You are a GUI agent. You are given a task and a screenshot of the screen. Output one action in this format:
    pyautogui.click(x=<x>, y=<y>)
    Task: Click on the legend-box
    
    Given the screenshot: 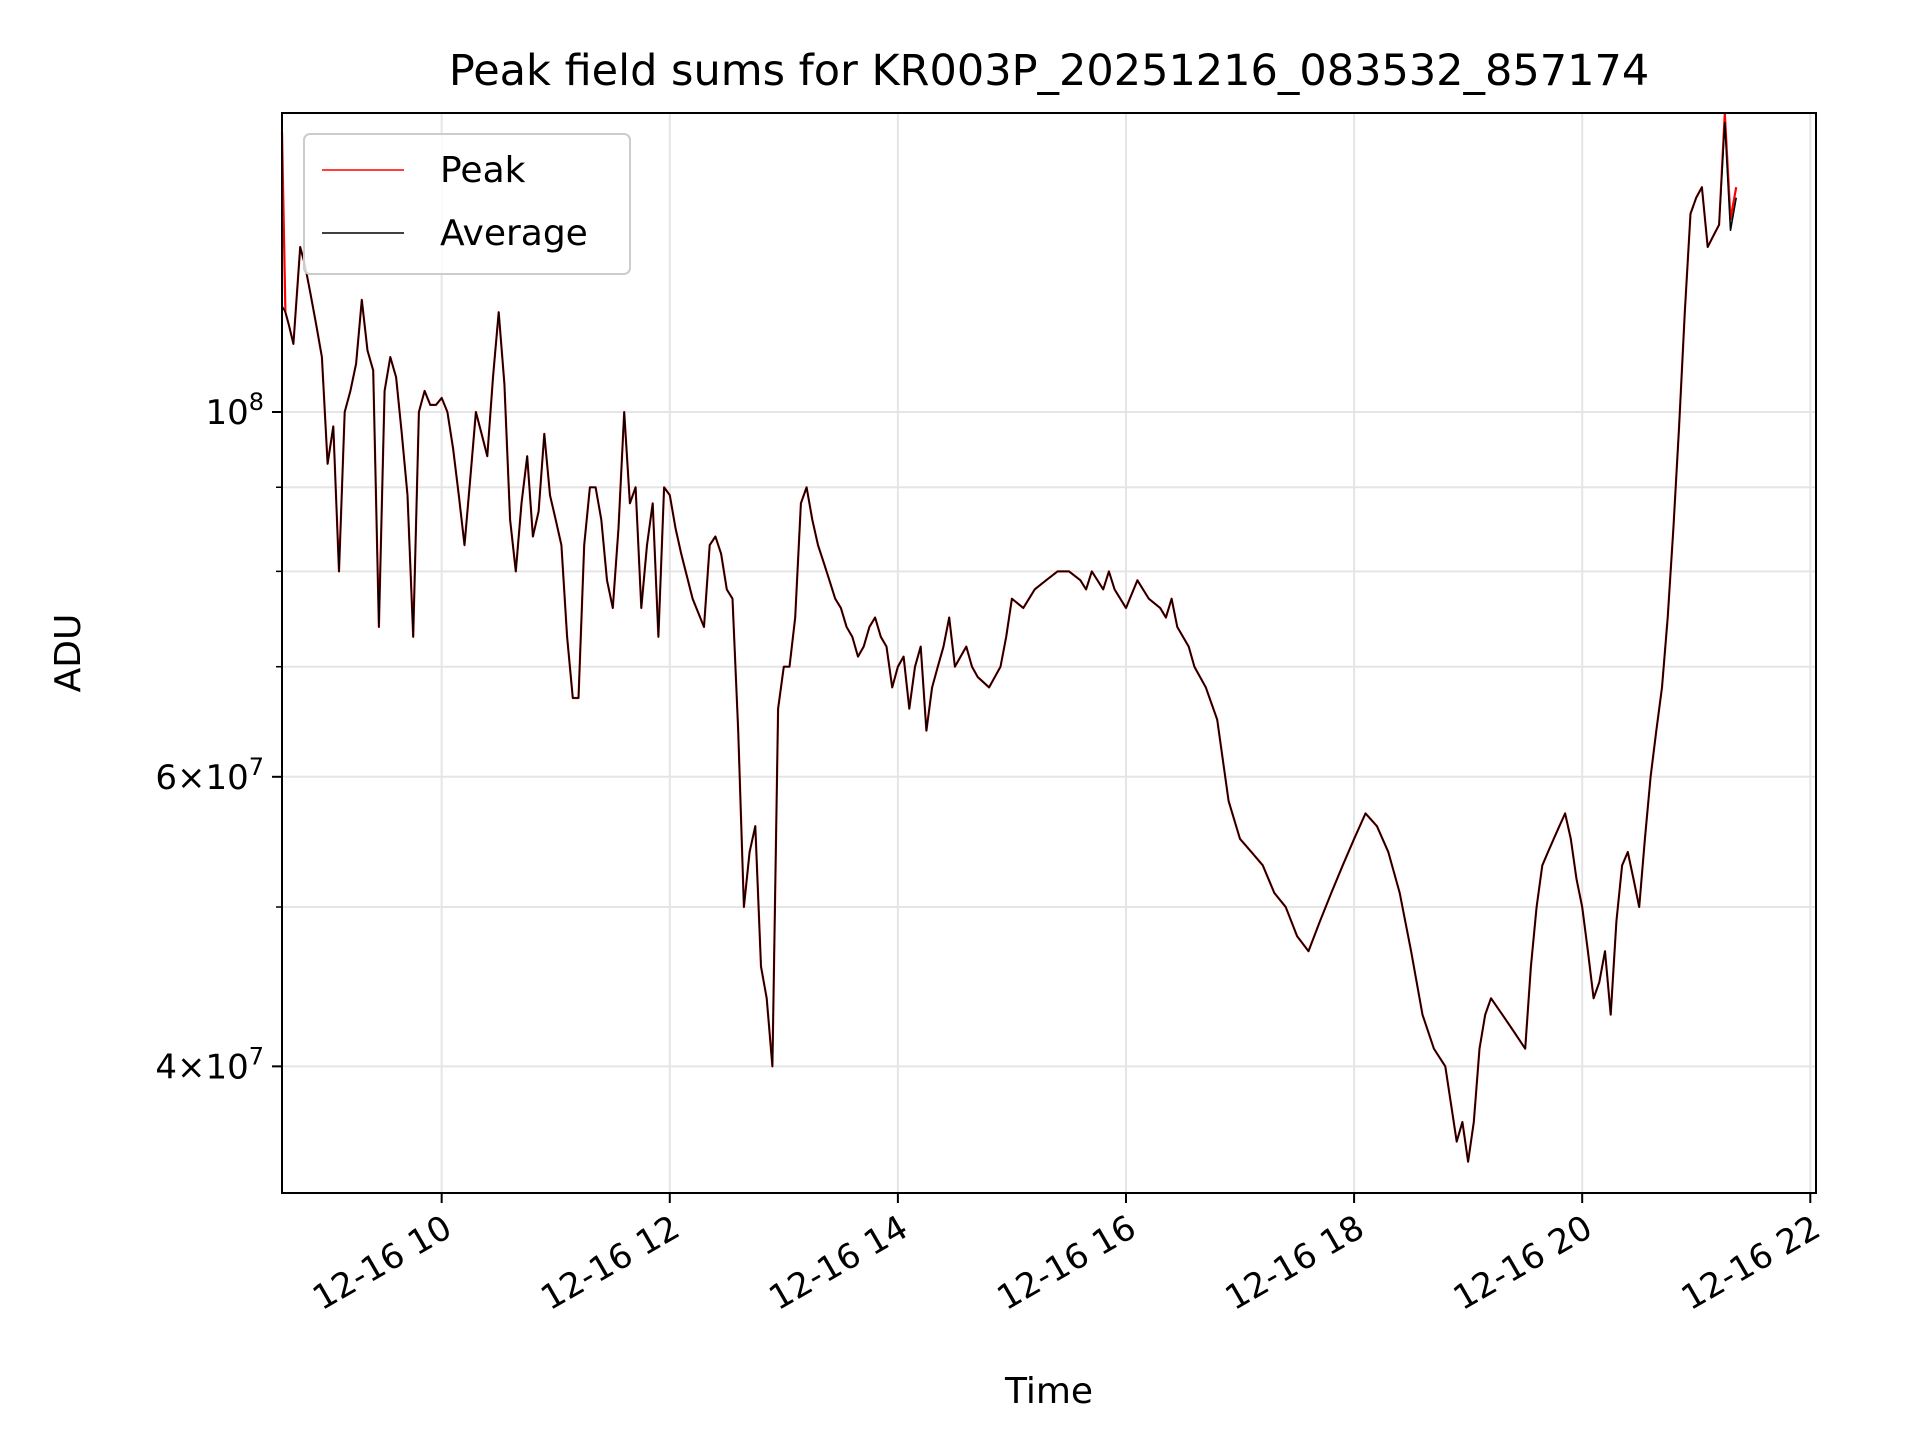 What is the action you would take?
    pyautogui.click(x=467, y=204)
    